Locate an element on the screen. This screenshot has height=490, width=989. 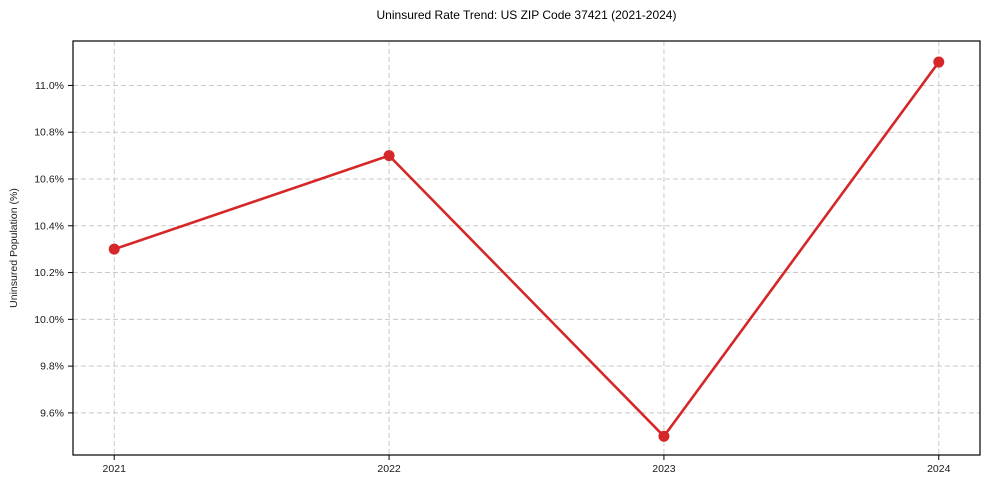
x-tick-label: 2023 is located at coordinates (664, 469).